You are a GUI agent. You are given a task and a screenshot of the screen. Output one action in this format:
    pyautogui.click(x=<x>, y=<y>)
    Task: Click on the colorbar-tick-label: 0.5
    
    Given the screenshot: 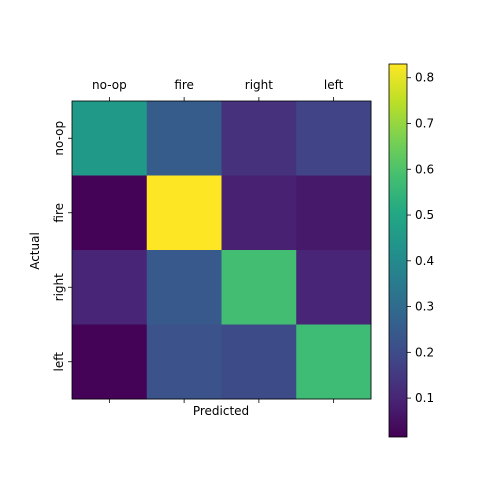 What is the action you would take?
    pyautogui.click(x=424, y=215)
    